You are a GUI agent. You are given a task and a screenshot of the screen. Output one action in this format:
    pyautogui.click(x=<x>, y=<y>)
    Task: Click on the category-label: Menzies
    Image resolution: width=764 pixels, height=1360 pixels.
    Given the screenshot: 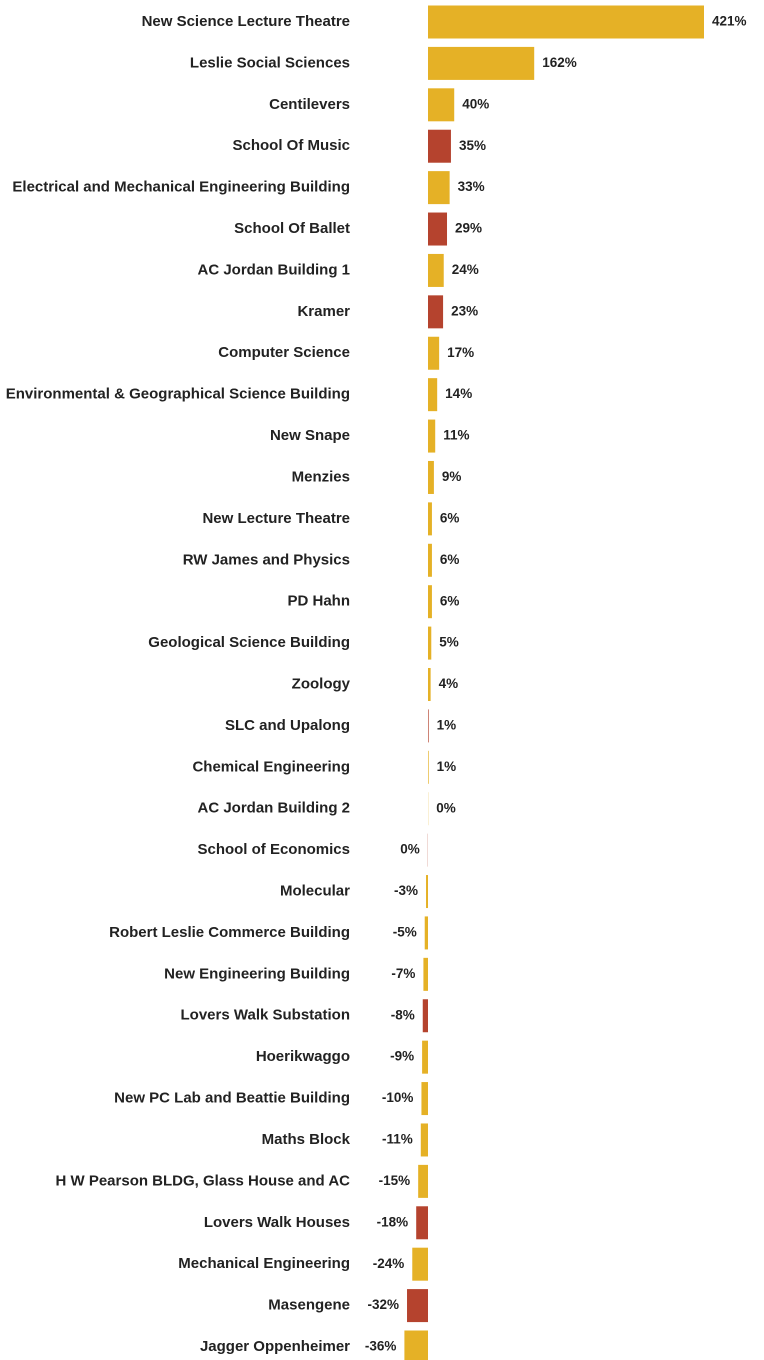 What is the action you would take?
    pyautogui.click(x=321, y=476)
    